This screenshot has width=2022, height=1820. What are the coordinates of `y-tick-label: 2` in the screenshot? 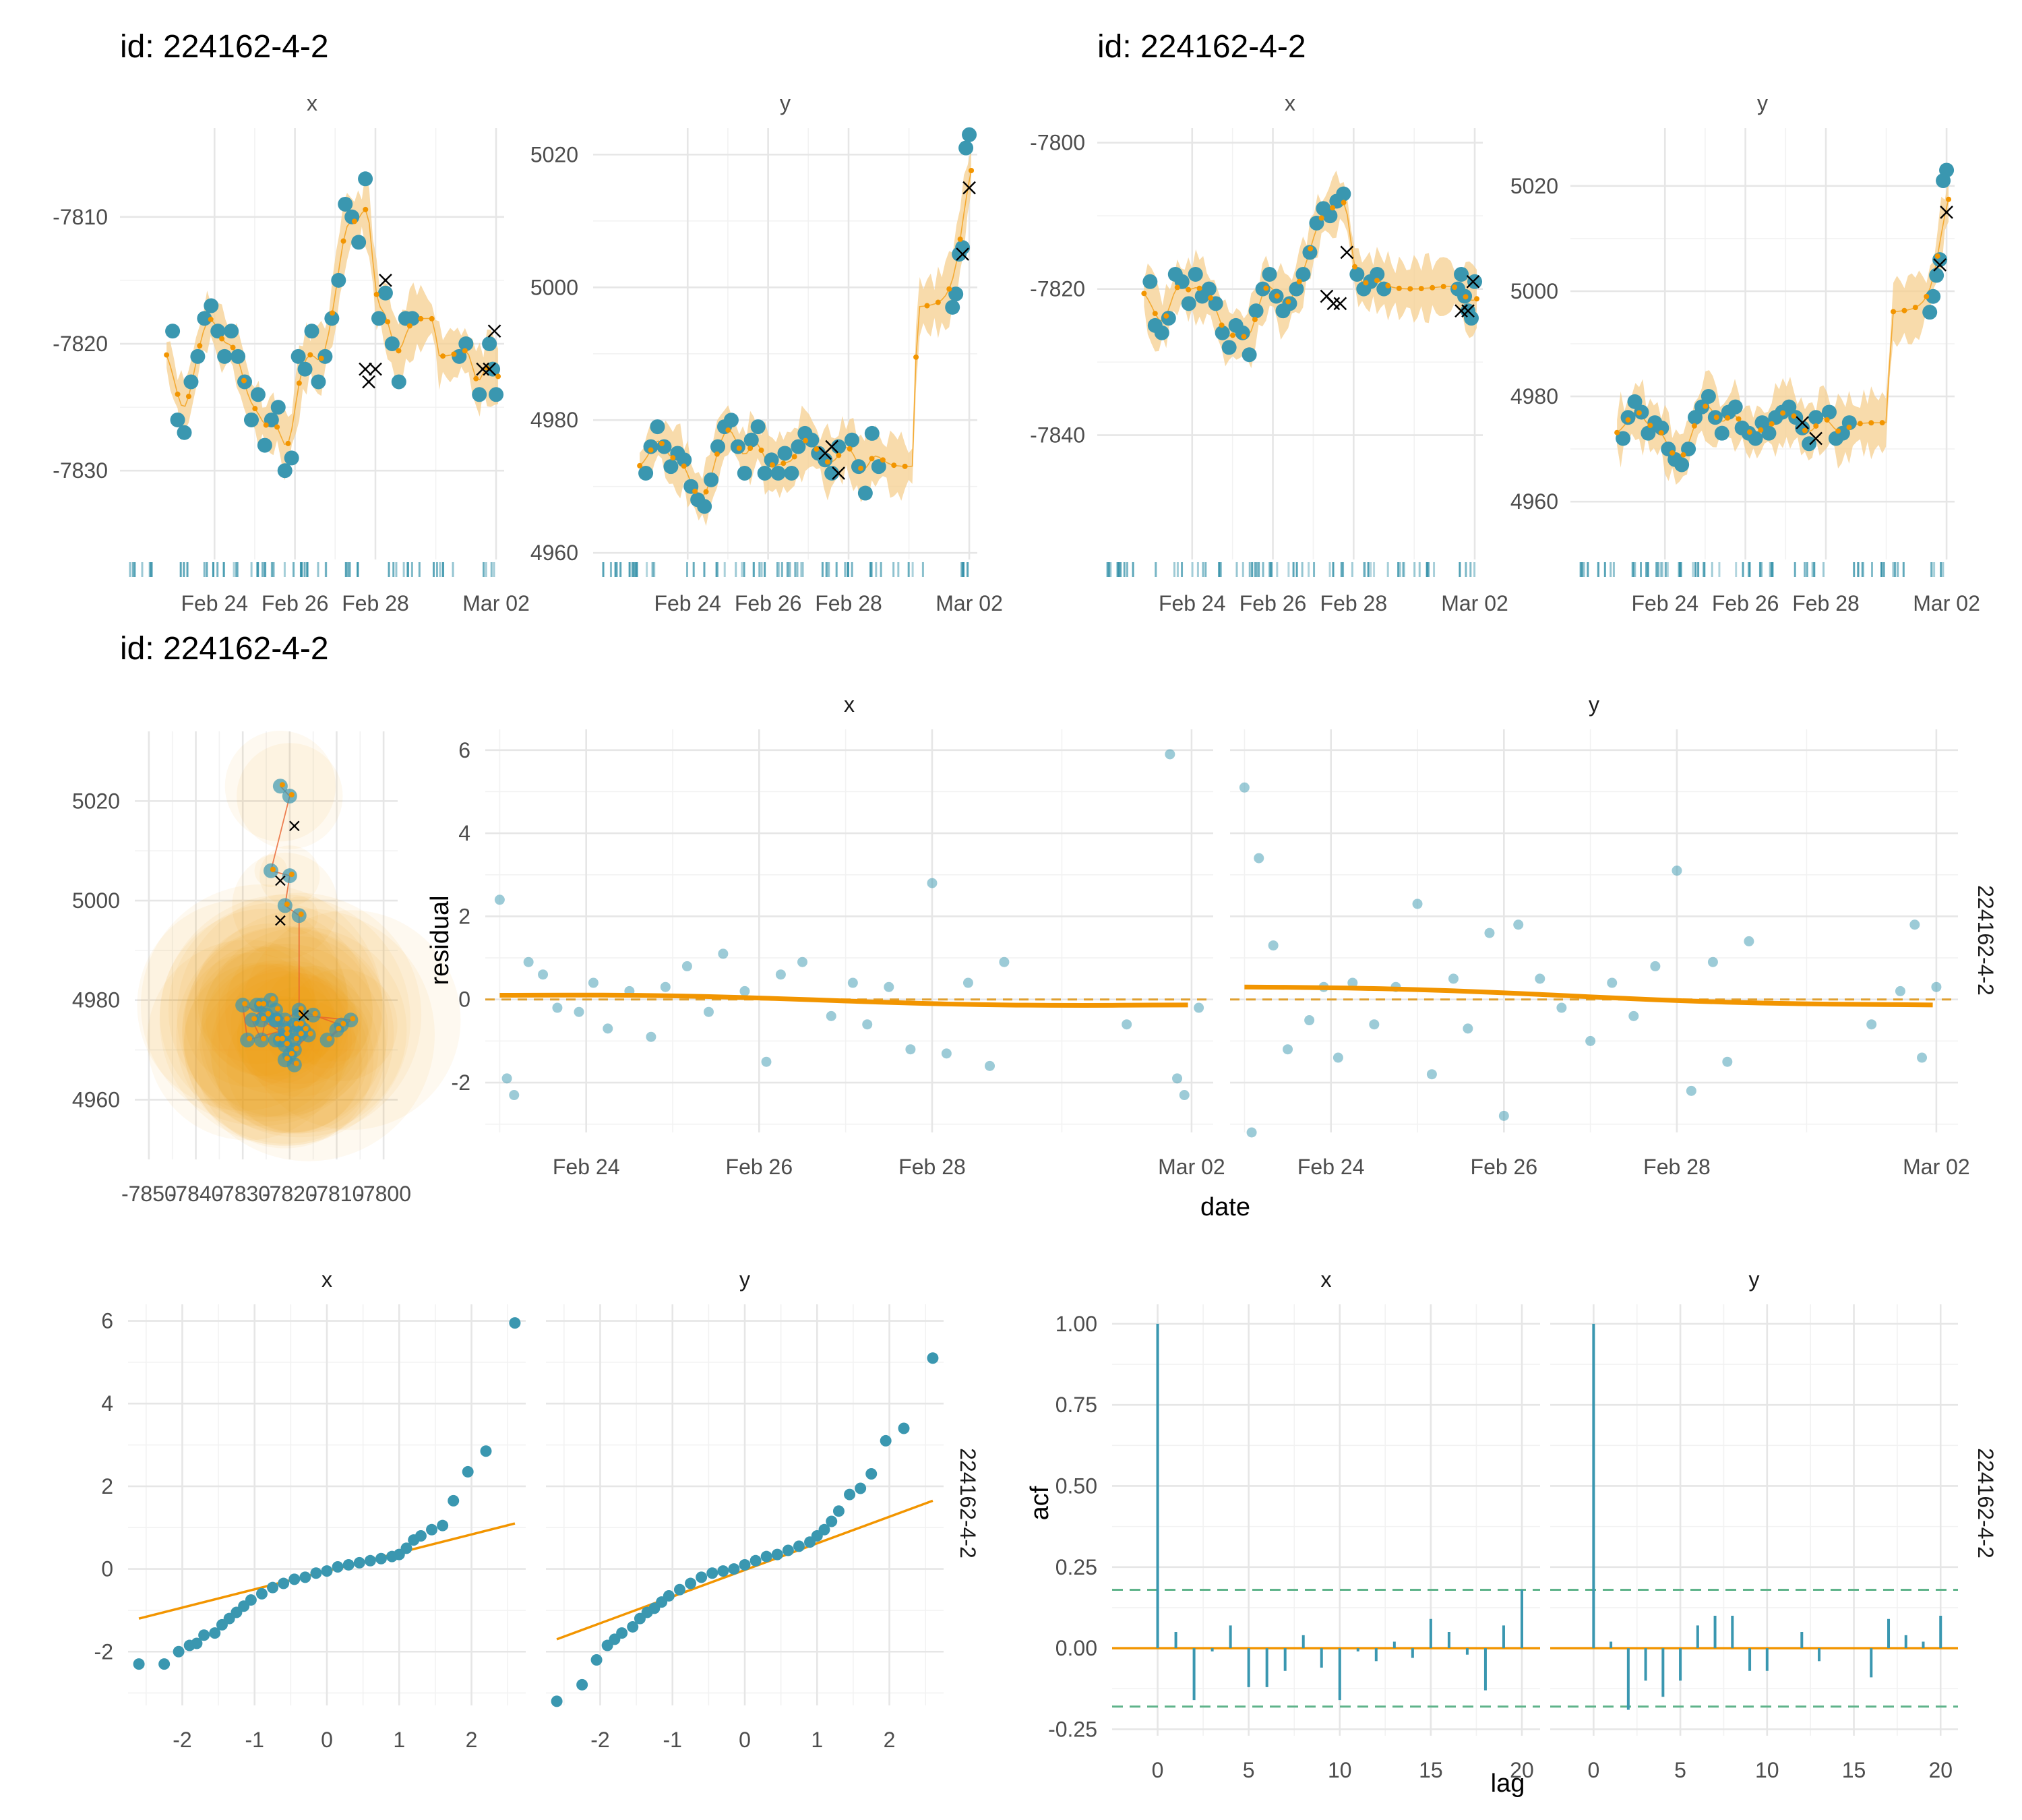 It's located at (107, 1486).